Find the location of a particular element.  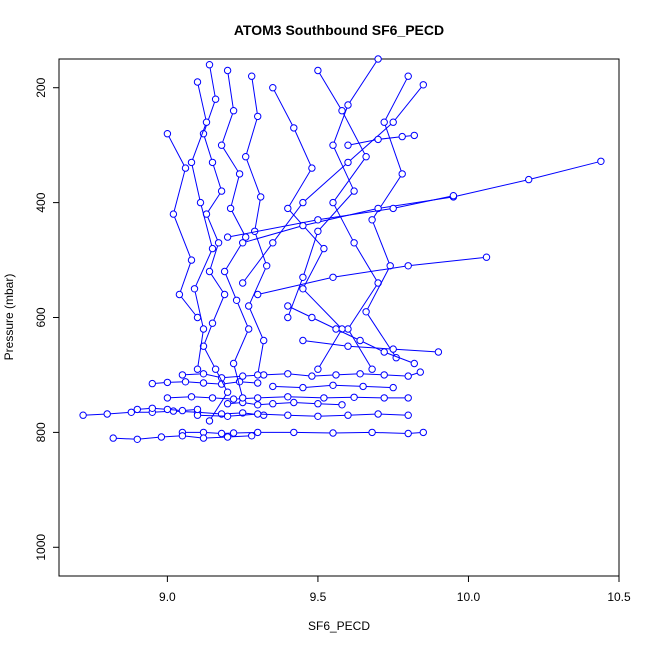

y-tick-label: 800 is located at coordinates (41, 432).